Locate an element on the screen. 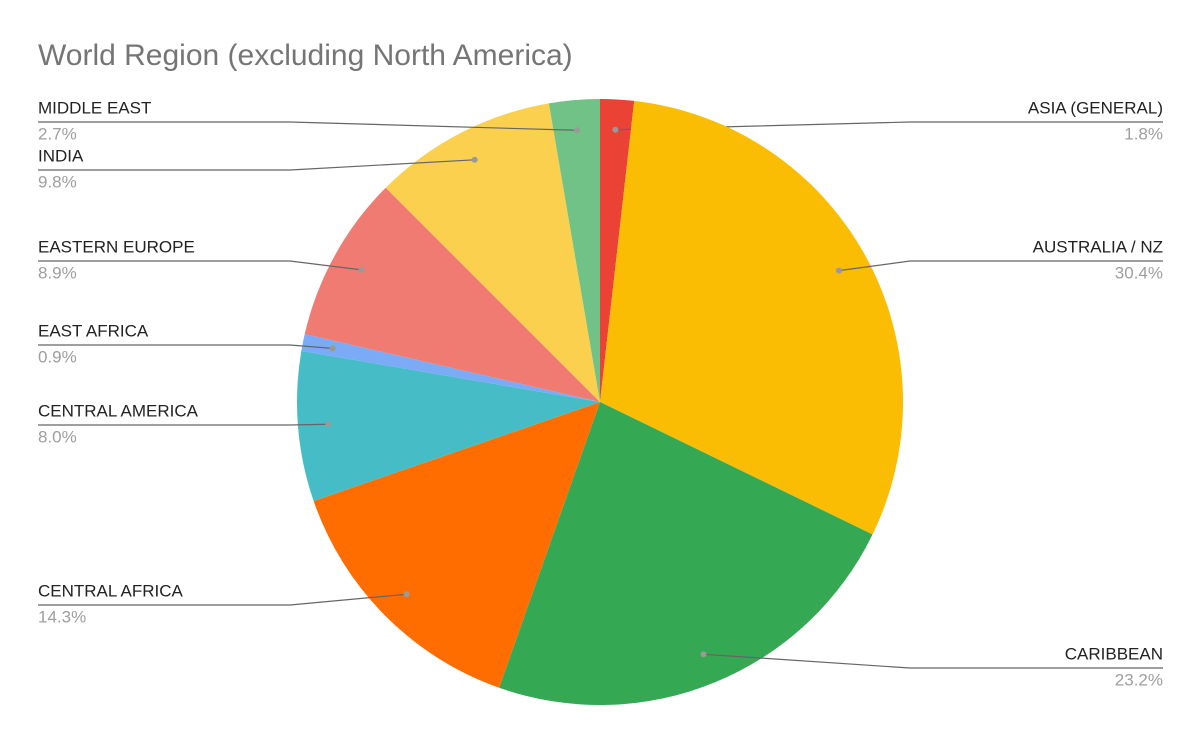  slice-value-label: 23.2% is located at coordinates (1139, 679).